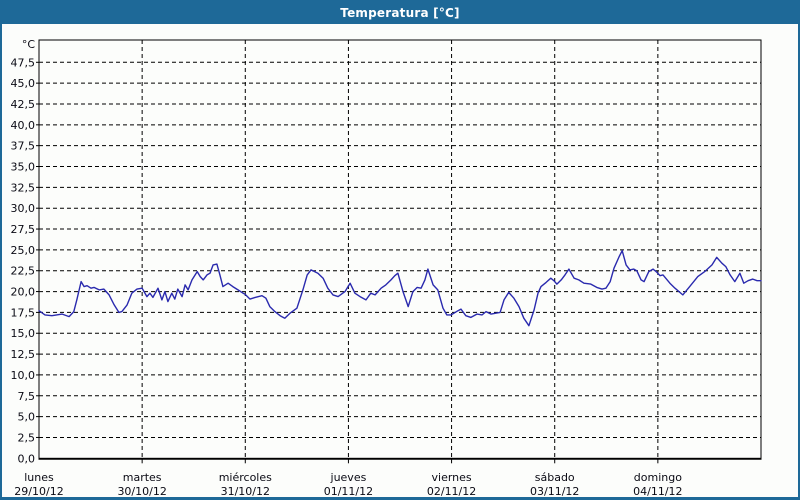  Describe the element at coordinates (400, 288) in the screenshot. I see `temperature-line` at that location.